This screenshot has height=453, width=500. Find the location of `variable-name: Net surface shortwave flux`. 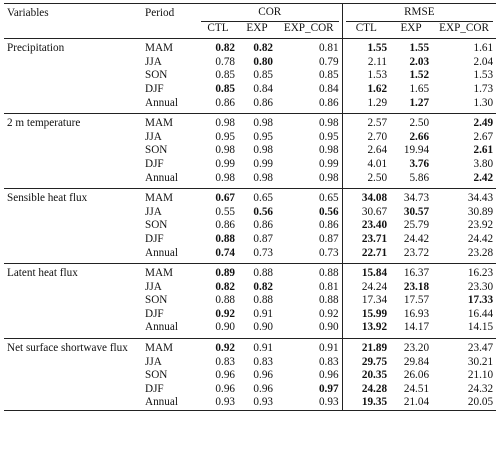

variable-name: Net surface shortwave flux is located at coordinates (67, 348).